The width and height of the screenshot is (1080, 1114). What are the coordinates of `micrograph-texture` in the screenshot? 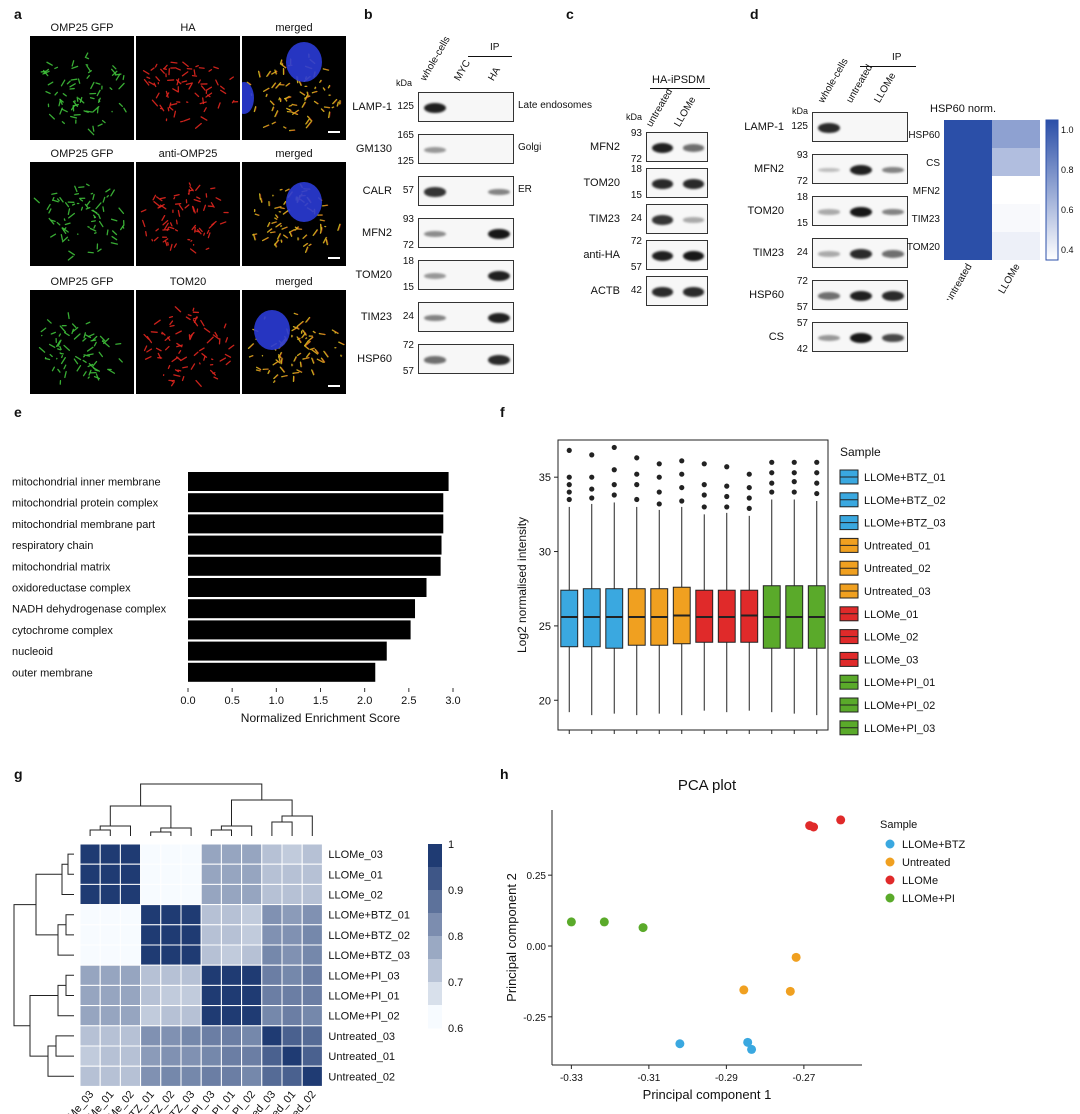 It's located at (184, 218).